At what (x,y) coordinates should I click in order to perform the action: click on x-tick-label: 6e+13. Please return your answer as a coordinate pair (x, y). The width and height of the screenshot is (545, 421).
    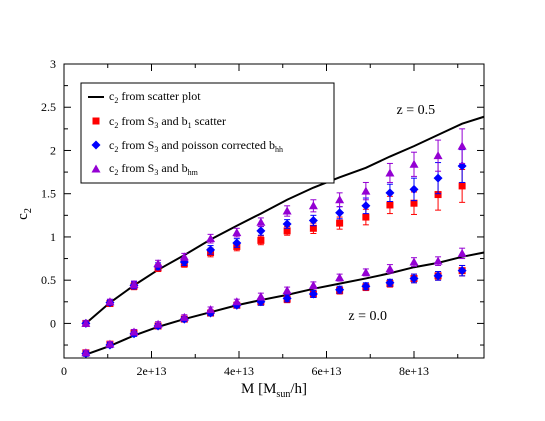
    Looking at the image, I should click on (326, 371).